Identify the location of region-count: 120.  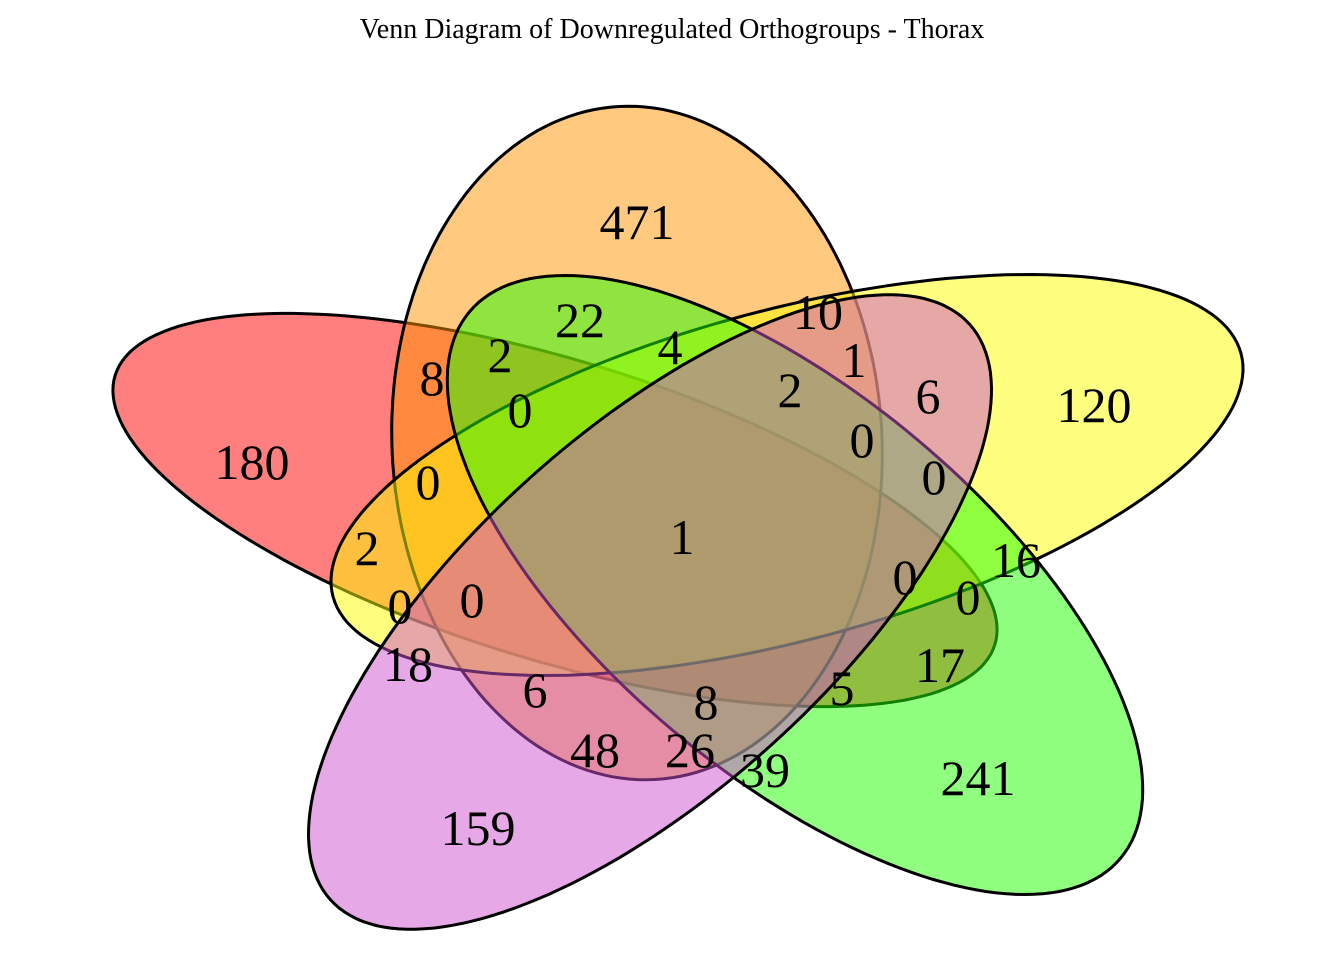
(1094, 405).